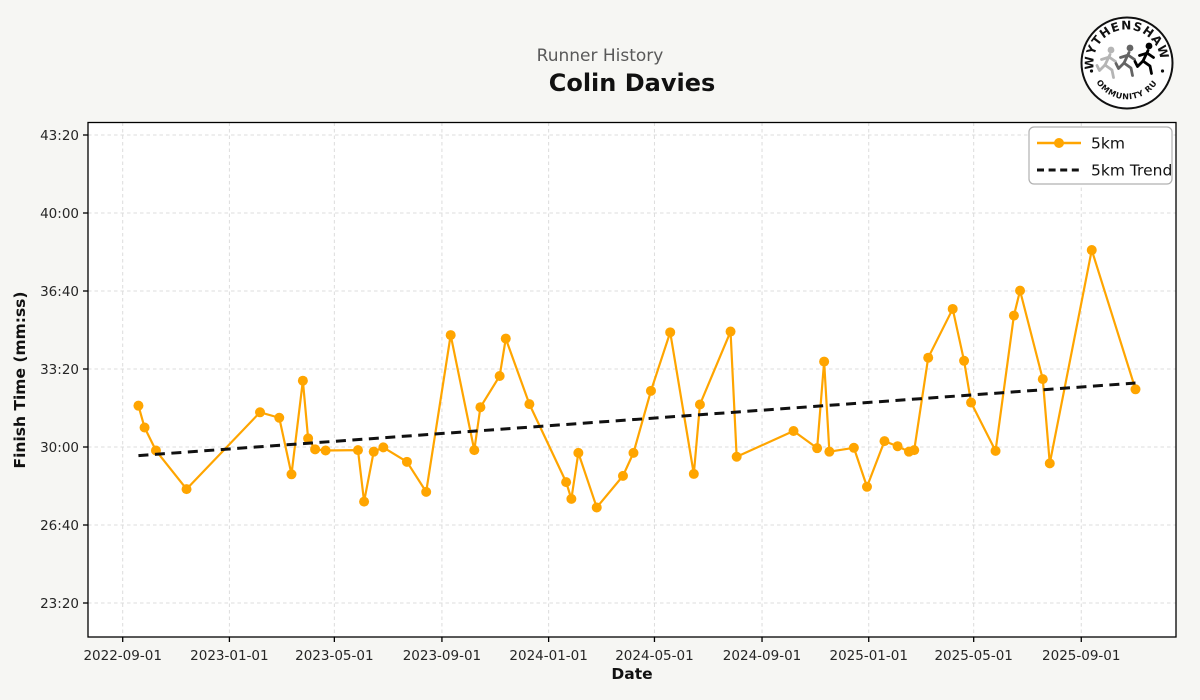 The height and width of the screenshot is (700, 1200). What do you see at coordinates (868, 656) in the screenshot?
I see `x-tick-label: 2025-01-01` at bounding box center [868, 656].